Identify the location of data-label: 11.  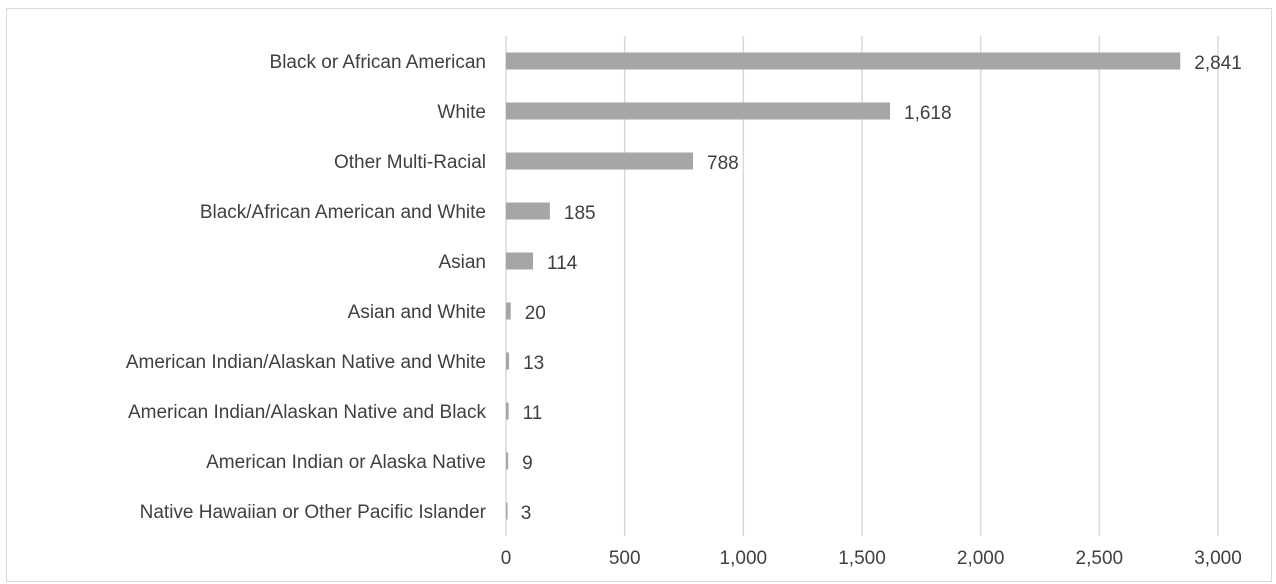
(533, 413).